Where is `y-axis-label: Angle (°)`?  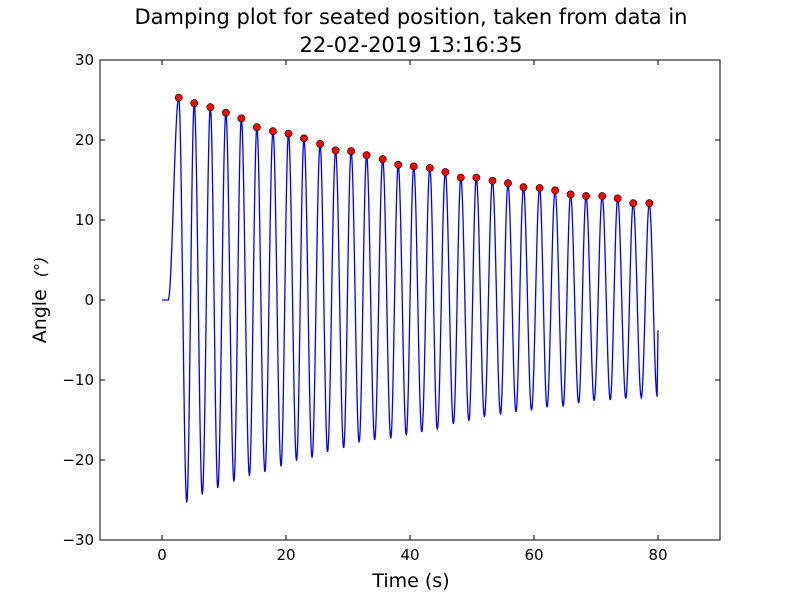 y-axis-label: Angle (°) is located at coordinates (40, 300).